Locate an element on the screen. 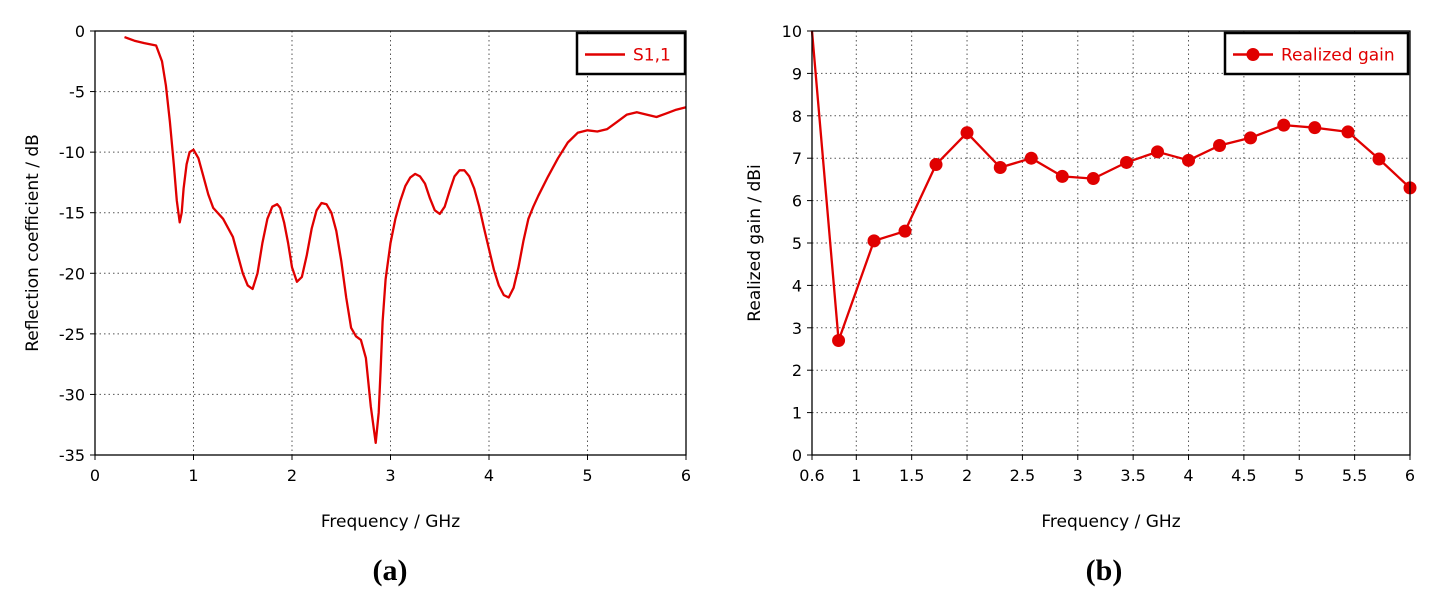 Image resolution: width=1441 pixels, height=593 pixels. x-tick-label: 0 is located at coordinates (95, 475).